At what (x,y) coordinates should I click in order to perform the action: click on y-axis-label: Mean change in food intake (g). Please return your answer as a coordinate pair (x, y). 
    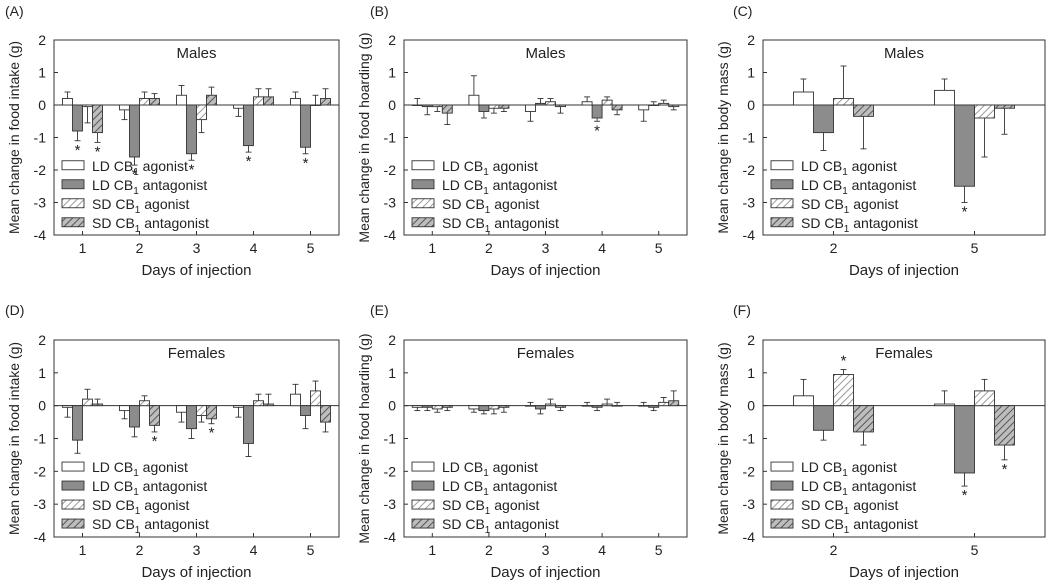
    Looking at the image, I should click on (14, 438).